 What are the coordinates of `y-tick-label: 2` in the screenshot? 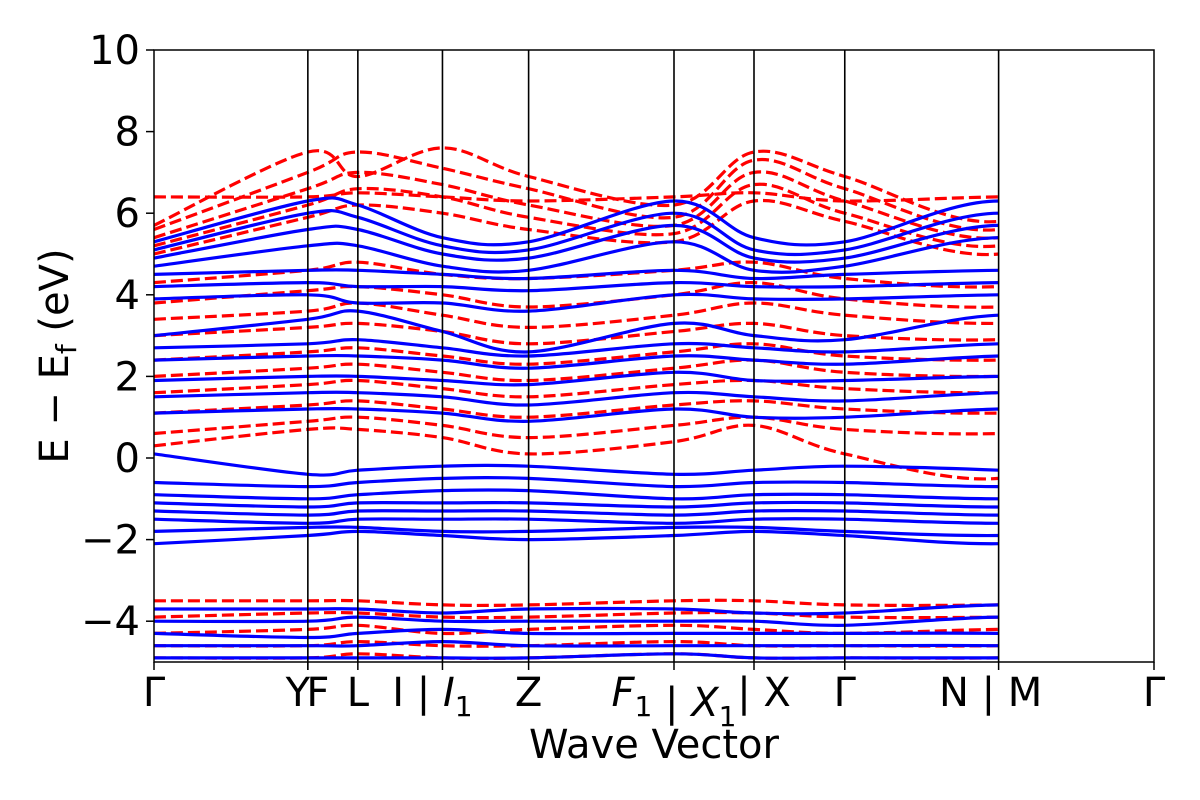 It's located at (127, 377).